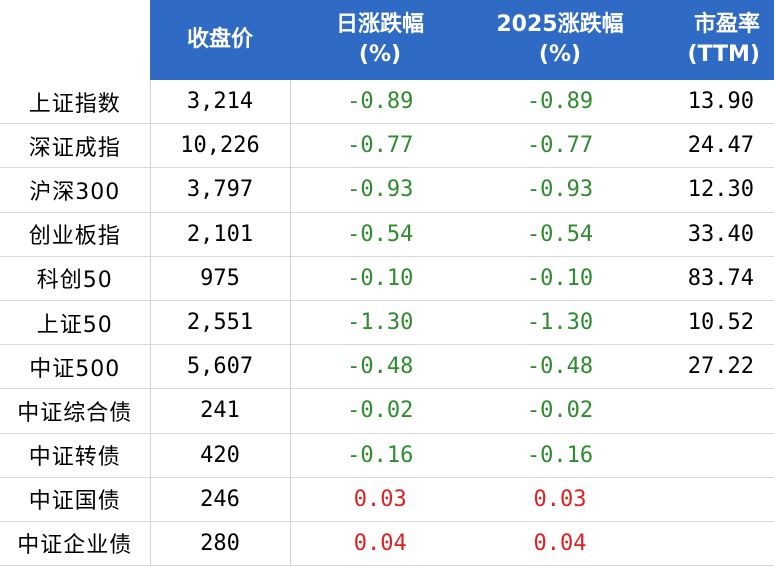 The image size is (774, 566). Describe the element at coordinates (380, 190) in the screenshot. I see `daily-change-cell: -0.93` at that location.